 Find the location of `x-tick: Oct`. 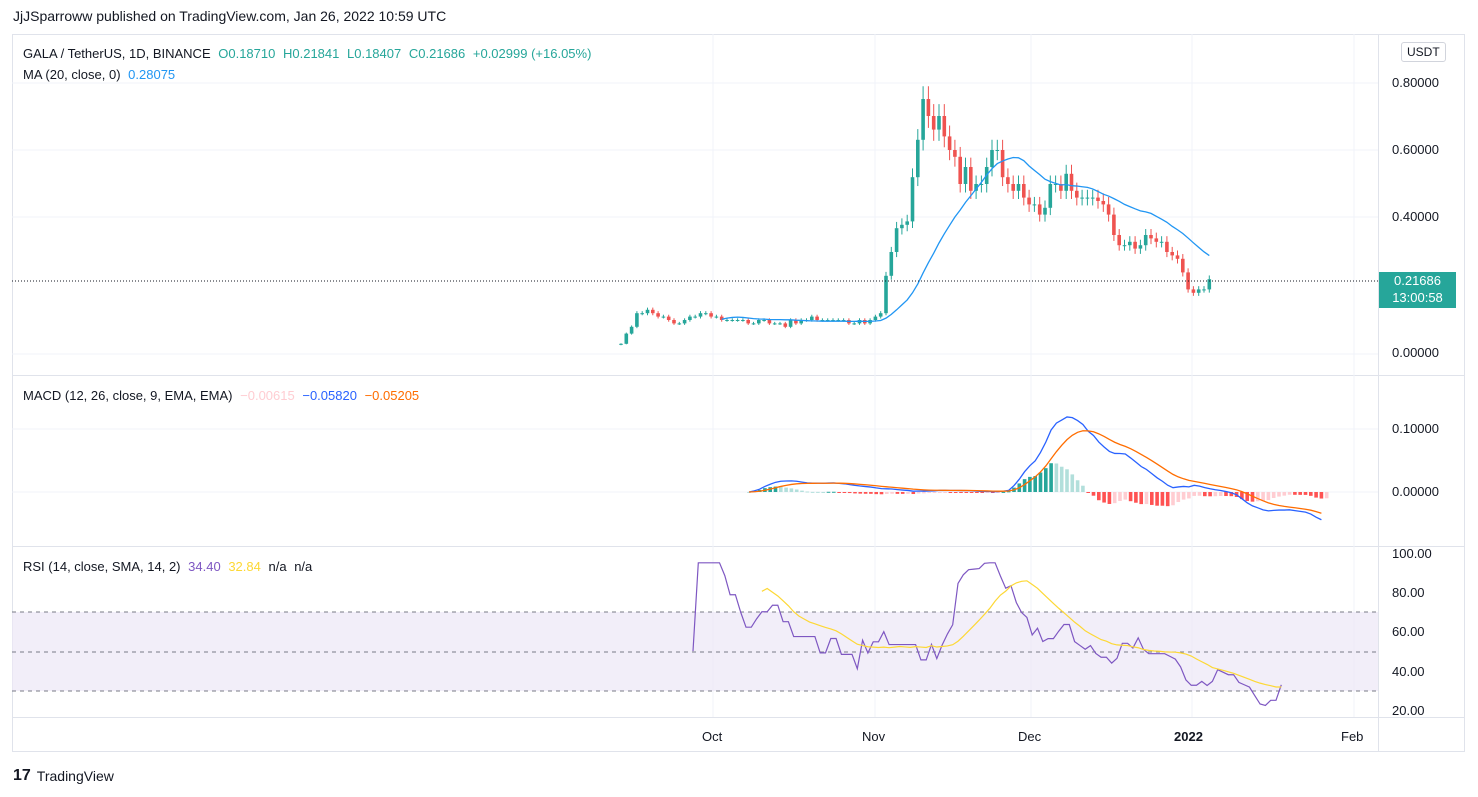

x-tick: Oct is located at coordinates (712, 736).